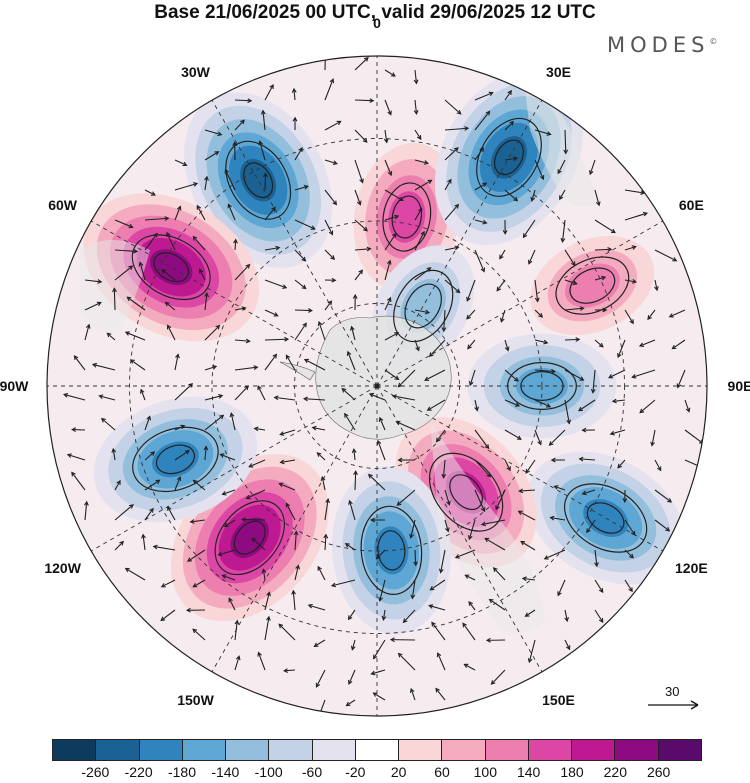 The height and width of the screenshot is (783, 750). I want to click on anomaly-band, so click(171, 267).